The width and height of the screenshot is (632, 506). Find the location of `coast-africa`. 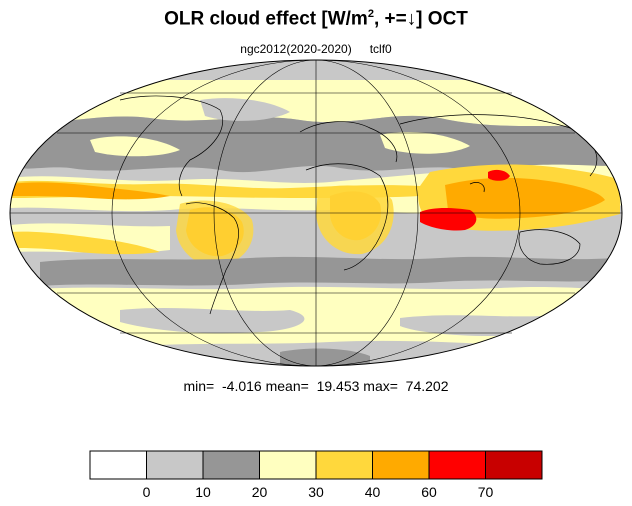

coast-africa is located at coordinates (347, 217).